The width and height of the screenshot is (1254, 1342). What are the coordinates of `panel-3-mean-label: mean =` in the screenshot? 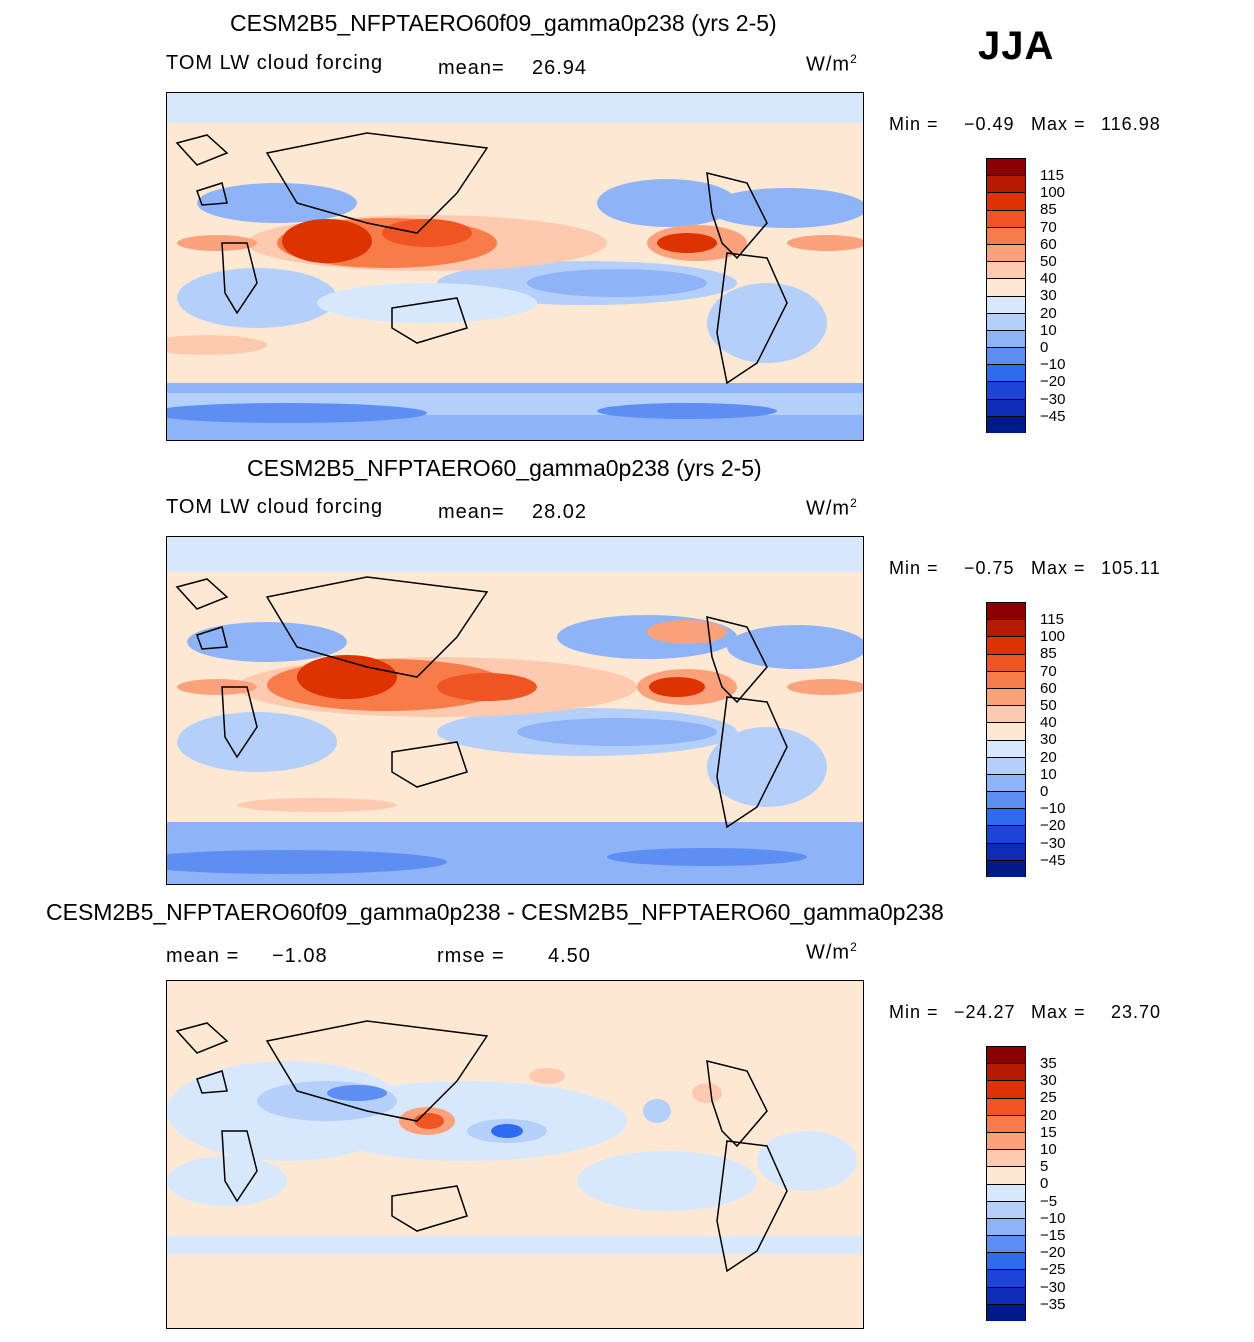 It's located at (203, 956).